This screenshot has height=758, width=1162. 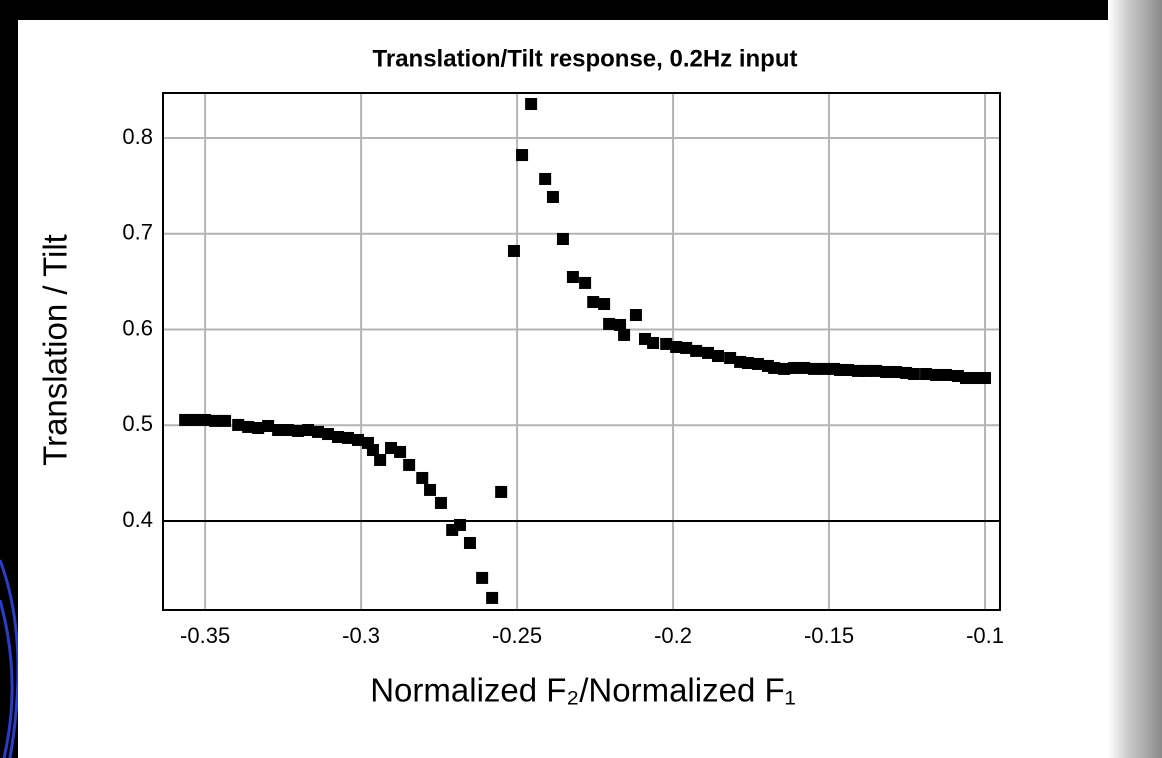 I want to click on x-tick-label: -0.15, so click(x=829, y=635).